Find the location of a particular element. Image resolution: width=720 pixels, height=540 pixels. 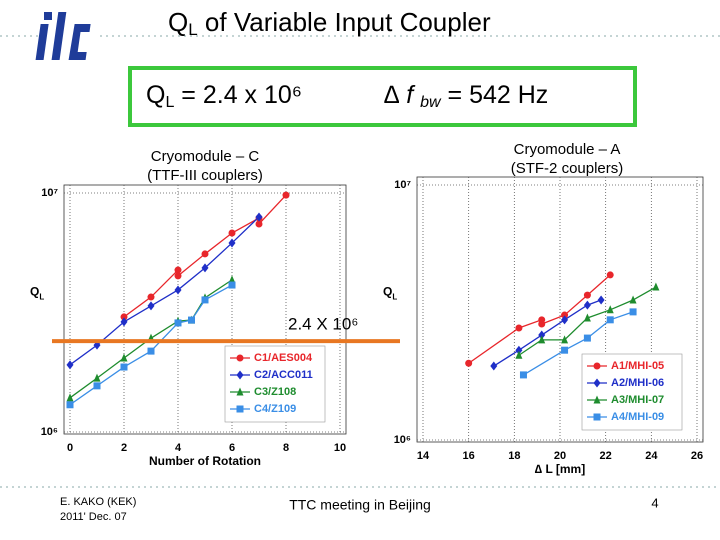

page-number: 4 is located at coordinates (654, 502).